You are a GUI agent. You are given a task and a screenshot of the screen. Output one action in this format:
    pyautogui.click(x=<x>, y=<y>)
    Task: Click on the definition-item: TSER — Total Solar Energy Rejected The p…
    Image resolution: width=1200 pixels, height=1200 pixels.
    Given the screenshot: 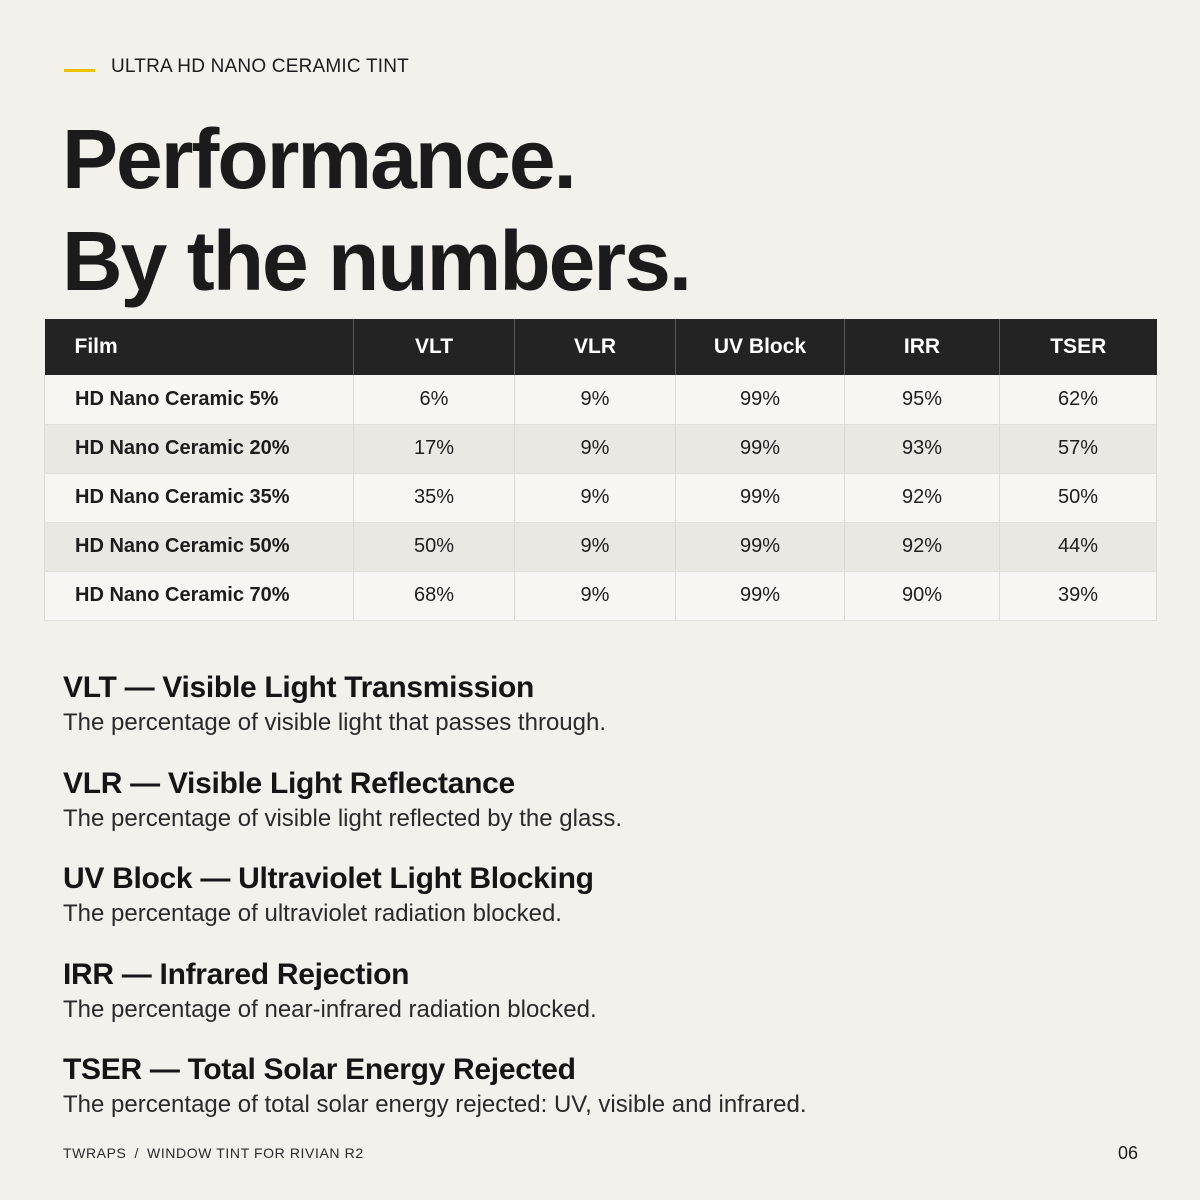 What is the action you would take?
    pyautogui.click(x=603, y=1100)
    